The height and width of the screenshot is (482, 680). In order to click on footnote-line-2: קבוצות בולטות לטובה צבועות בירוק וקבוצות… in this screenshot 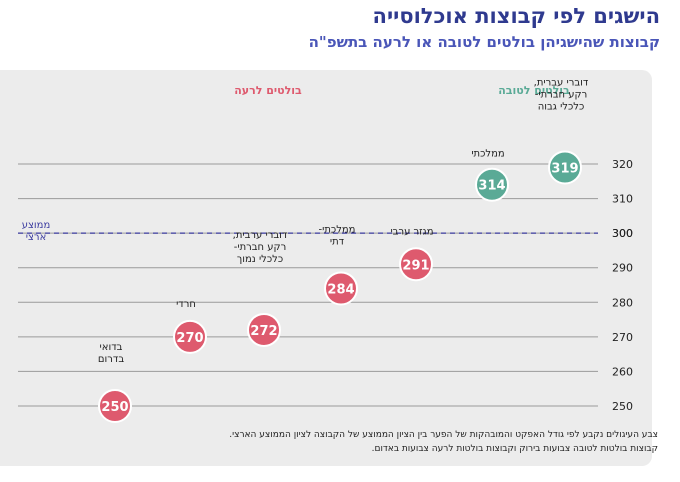, I will do `click(514, 449)`.